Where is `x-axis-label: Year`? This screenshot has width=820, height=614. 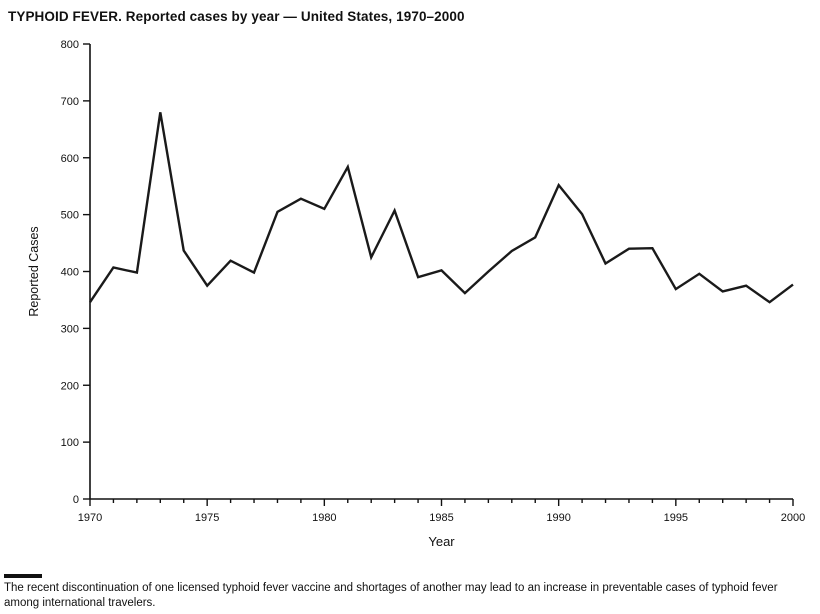 x-axis-label: Year is located at coordinates (441, 541).